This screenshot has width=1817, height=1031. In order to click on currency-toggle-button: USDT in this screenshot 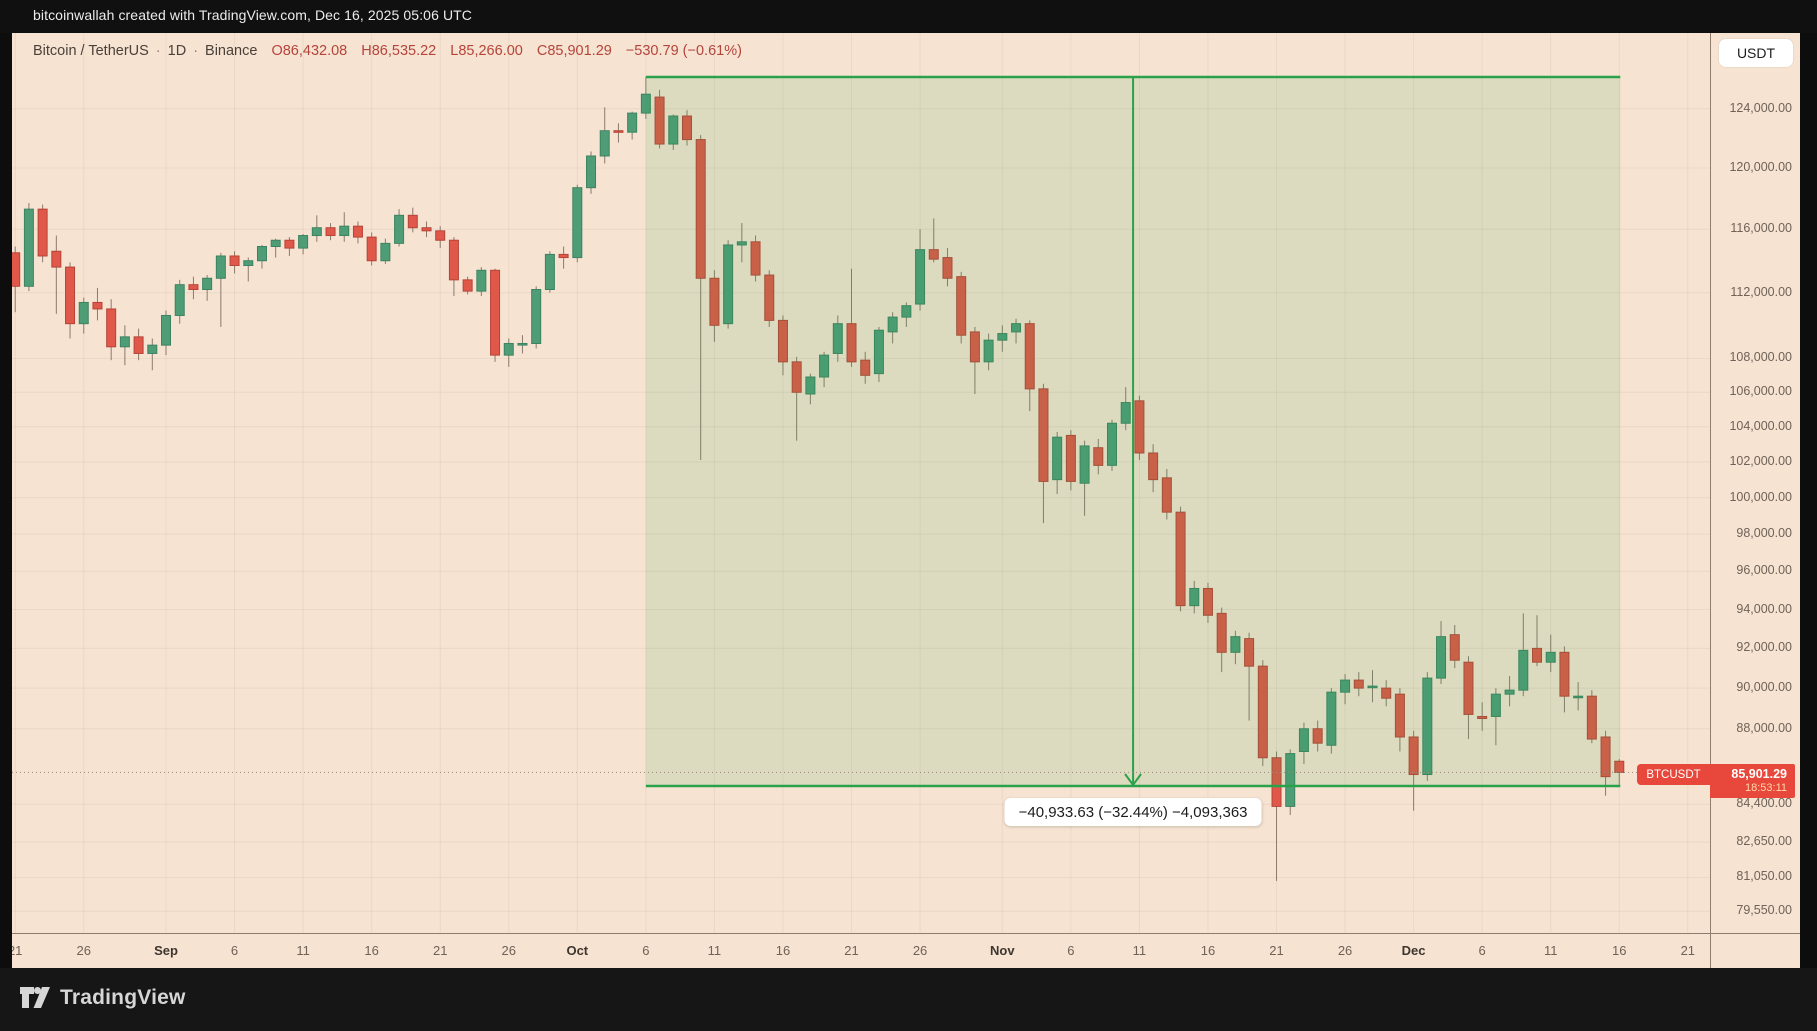, I will do `click(1756, 53)`.